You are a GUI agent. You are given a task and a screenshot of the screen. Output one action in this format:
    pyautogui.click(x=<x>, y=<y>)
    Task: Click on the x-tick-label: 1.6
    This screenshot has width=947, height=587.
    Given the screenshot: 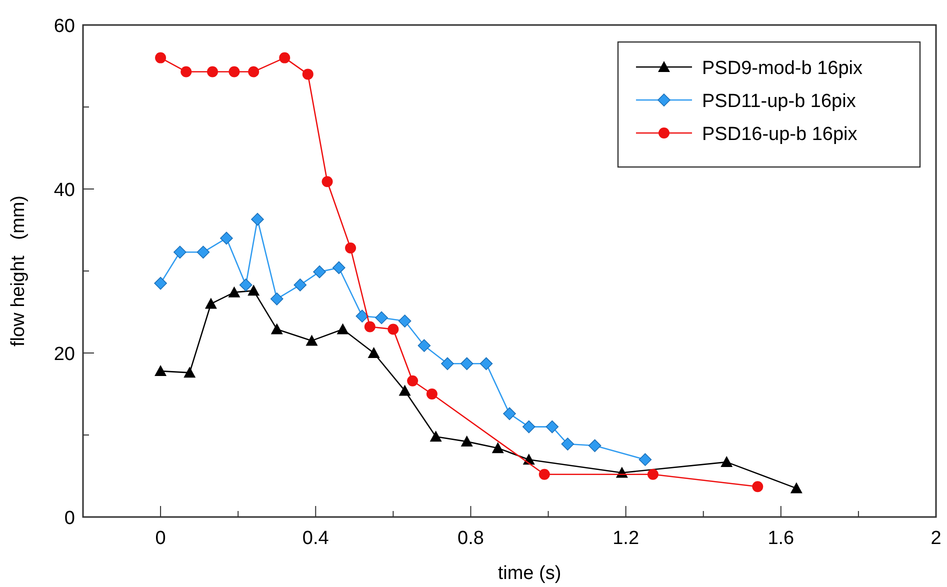 What is the action you would take?
    pyautogui.click(x=781, y=538)
    